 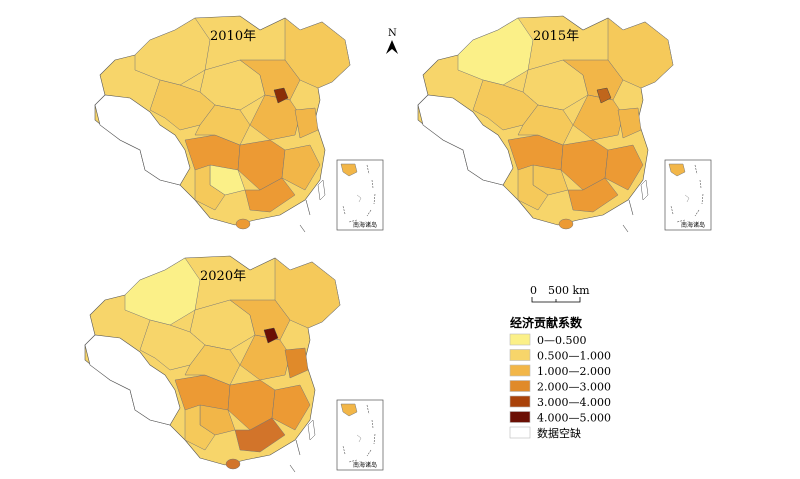 What do you see at coordinates (392, 47) in the screenshot?
I see `north-arrow-icon` at bounding box center [392, 47].